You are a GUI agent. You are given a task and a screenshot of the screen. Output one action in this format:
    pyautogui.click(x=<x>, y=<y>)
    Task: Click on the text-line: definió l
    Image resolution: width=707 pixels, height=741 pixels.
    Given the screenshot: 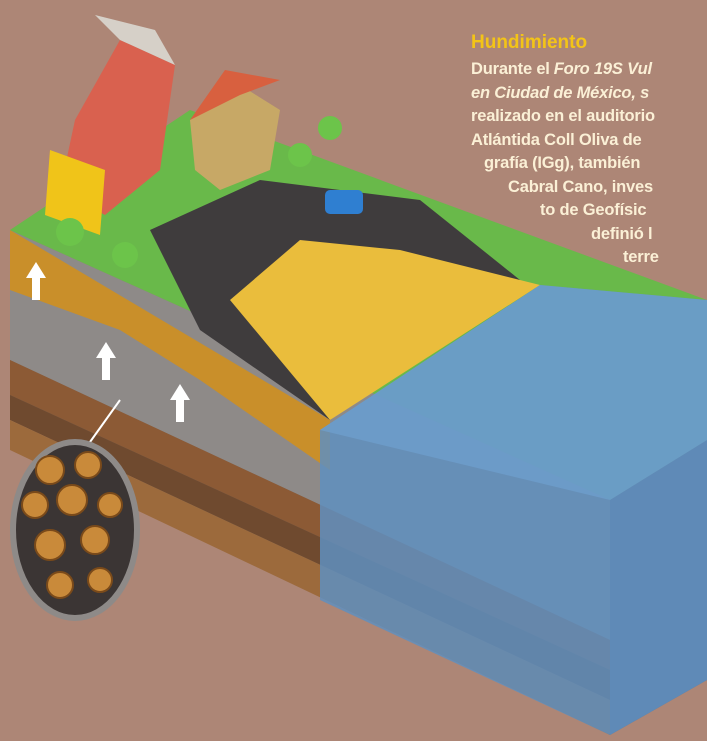 What is the action you would take?
    pyautogui.click(x=622, y=234)
    